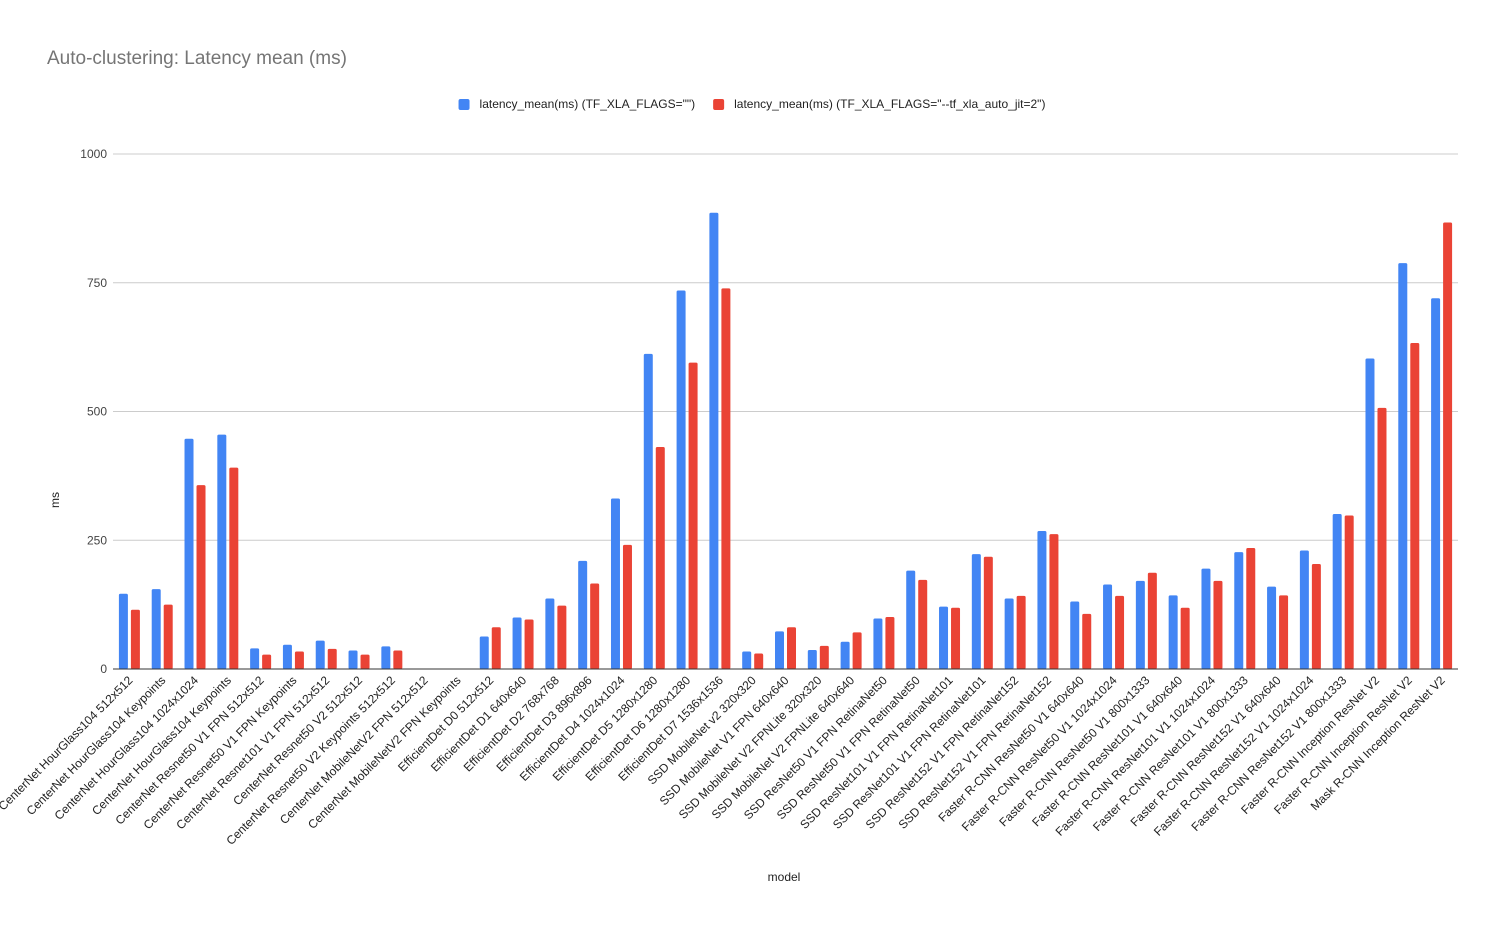 Image resolution: width=1504 pixels, height=931 pixels. Describe the element at coordinates (588, 104) in the screenshot. I see `legend-label: latency_mean(ms) (TF_XLA_FLAGS="")` at that location.